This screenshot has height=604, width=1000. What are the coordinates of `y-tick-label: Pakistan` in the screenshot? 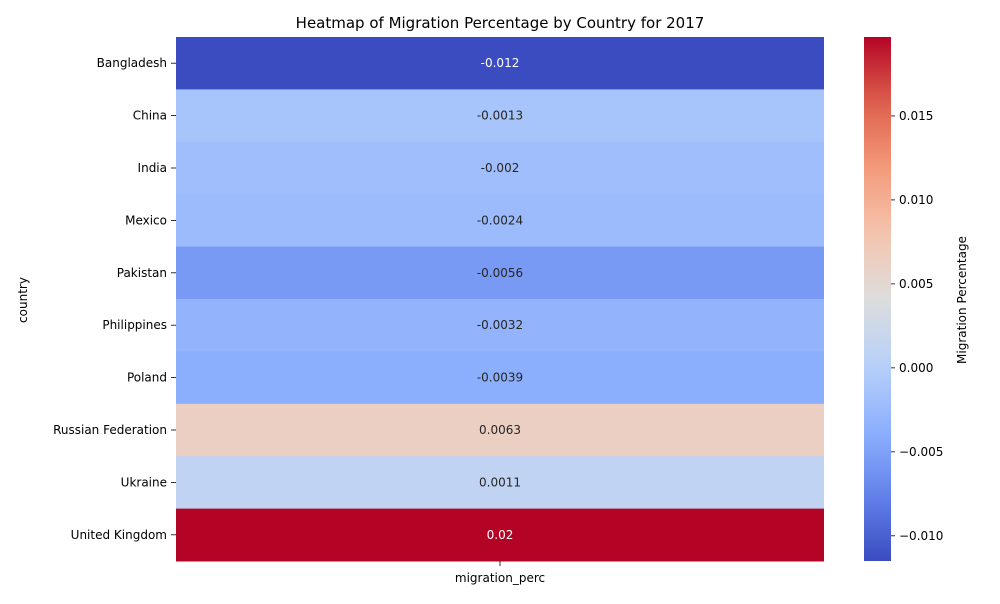 It's located at (142, 273).